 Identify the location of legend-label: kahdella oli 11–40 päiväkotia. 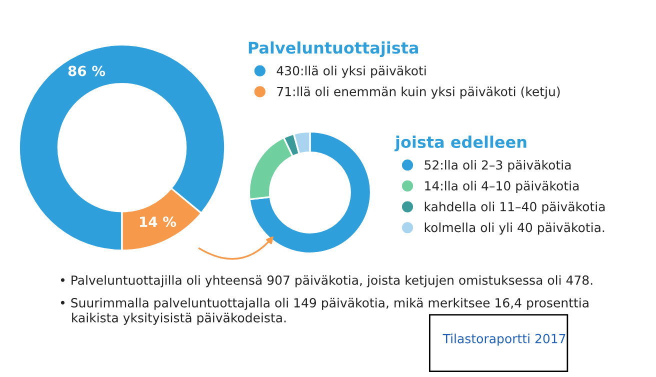
(514, 208).